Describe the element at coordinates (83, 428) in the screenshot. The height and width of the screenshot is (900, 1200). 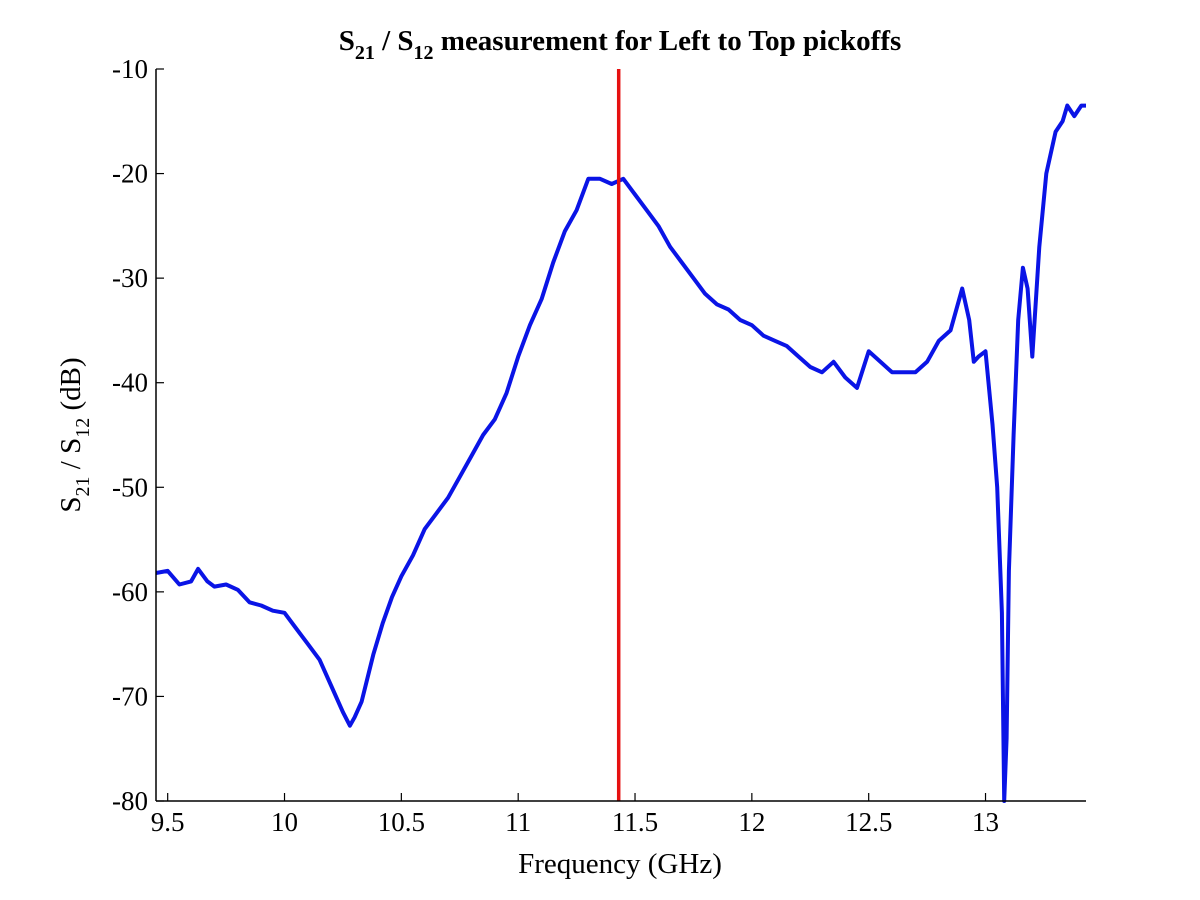
I see `y-label-sub2: 12` at that location.